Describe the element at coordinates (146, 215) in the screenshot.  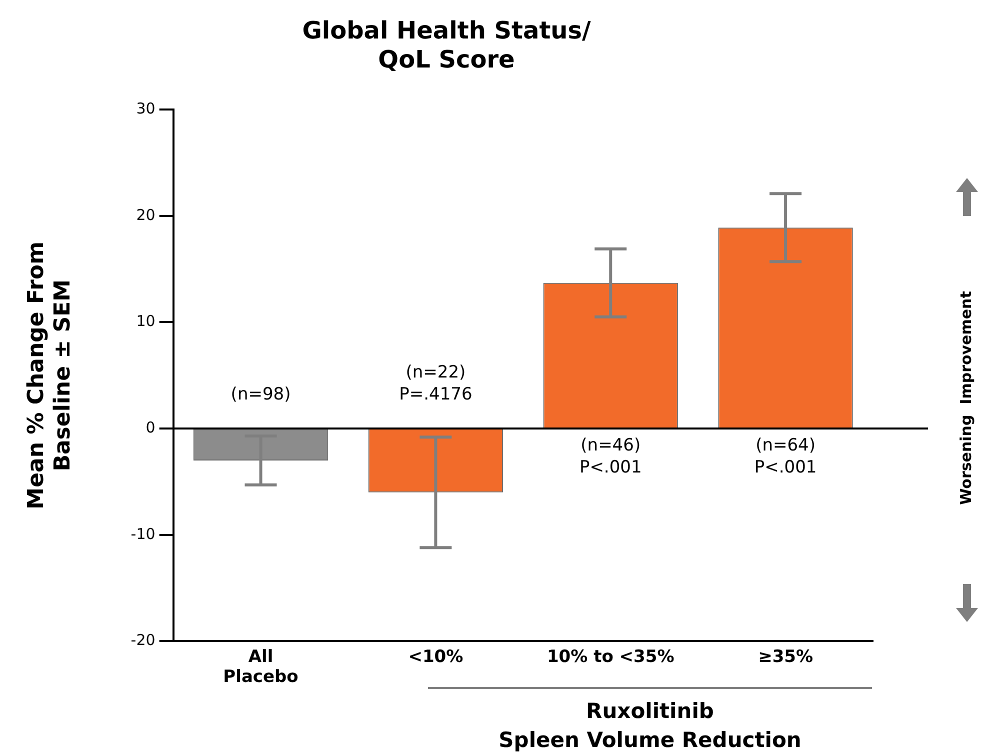
I see `y-tick-label: 20` at that location.